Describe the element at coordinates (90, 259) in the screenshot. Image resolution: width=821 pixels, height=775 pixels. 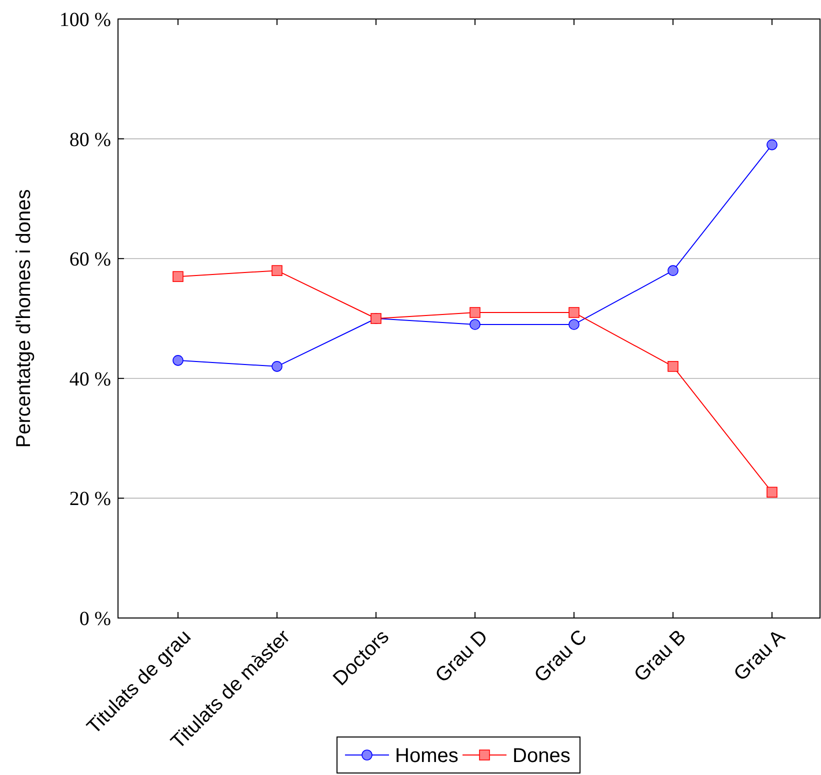
I see `y-tick-label: 60 %` at that location.